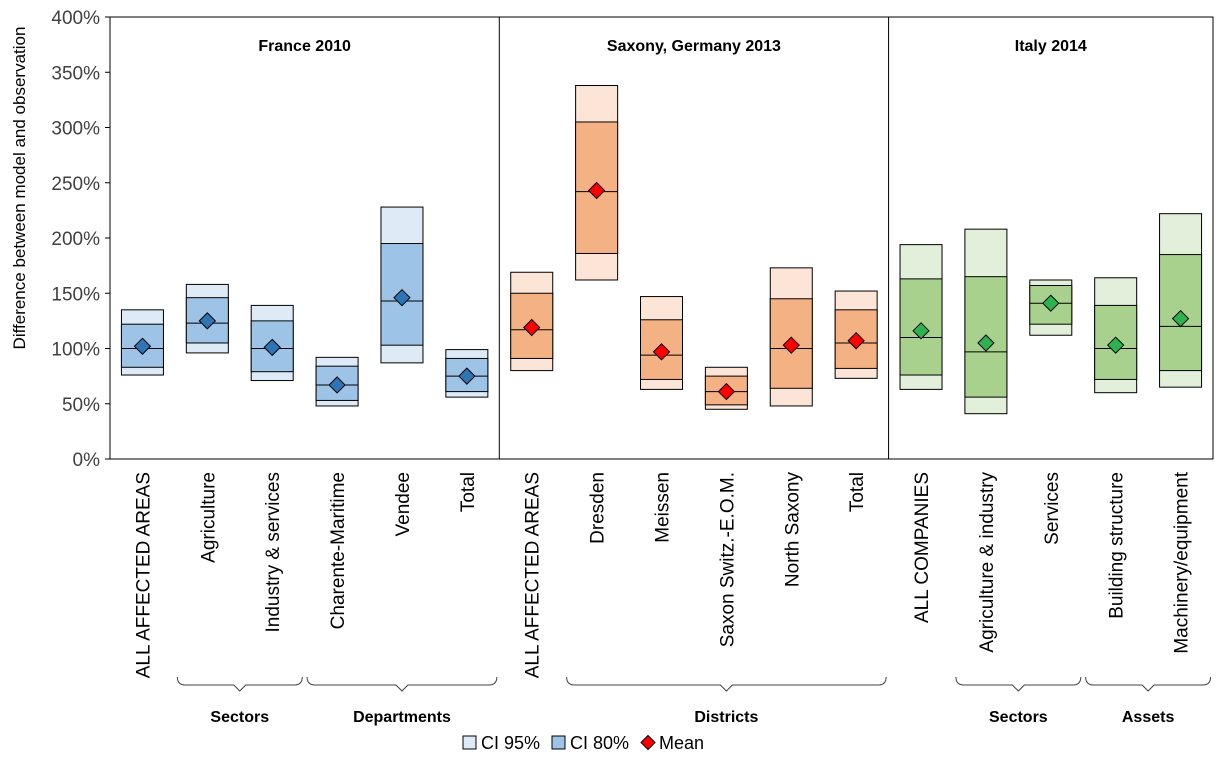  Describe the element at coordinates (75, 129) in the screenshot. I see `y-tick-label: 300%` at that location.